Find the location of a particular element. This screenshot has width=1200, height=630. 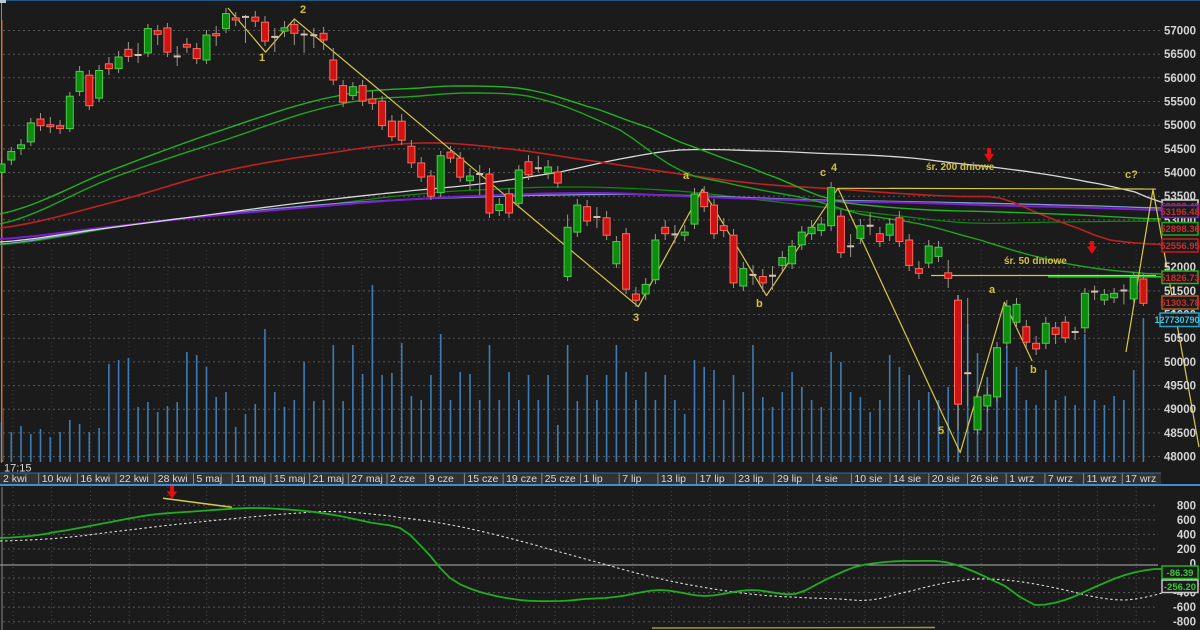

svg-text: 49000 is located at coordinates (1180, 410).